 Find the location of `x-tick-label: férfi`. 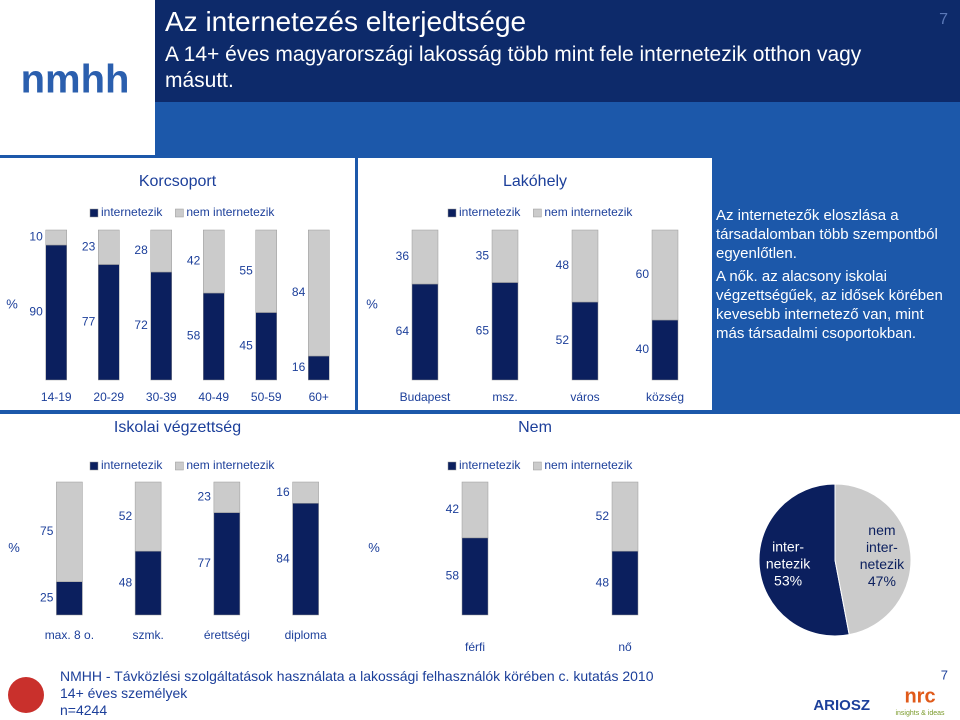

x-tick-label: férfi is located at coordinates (475, 647).